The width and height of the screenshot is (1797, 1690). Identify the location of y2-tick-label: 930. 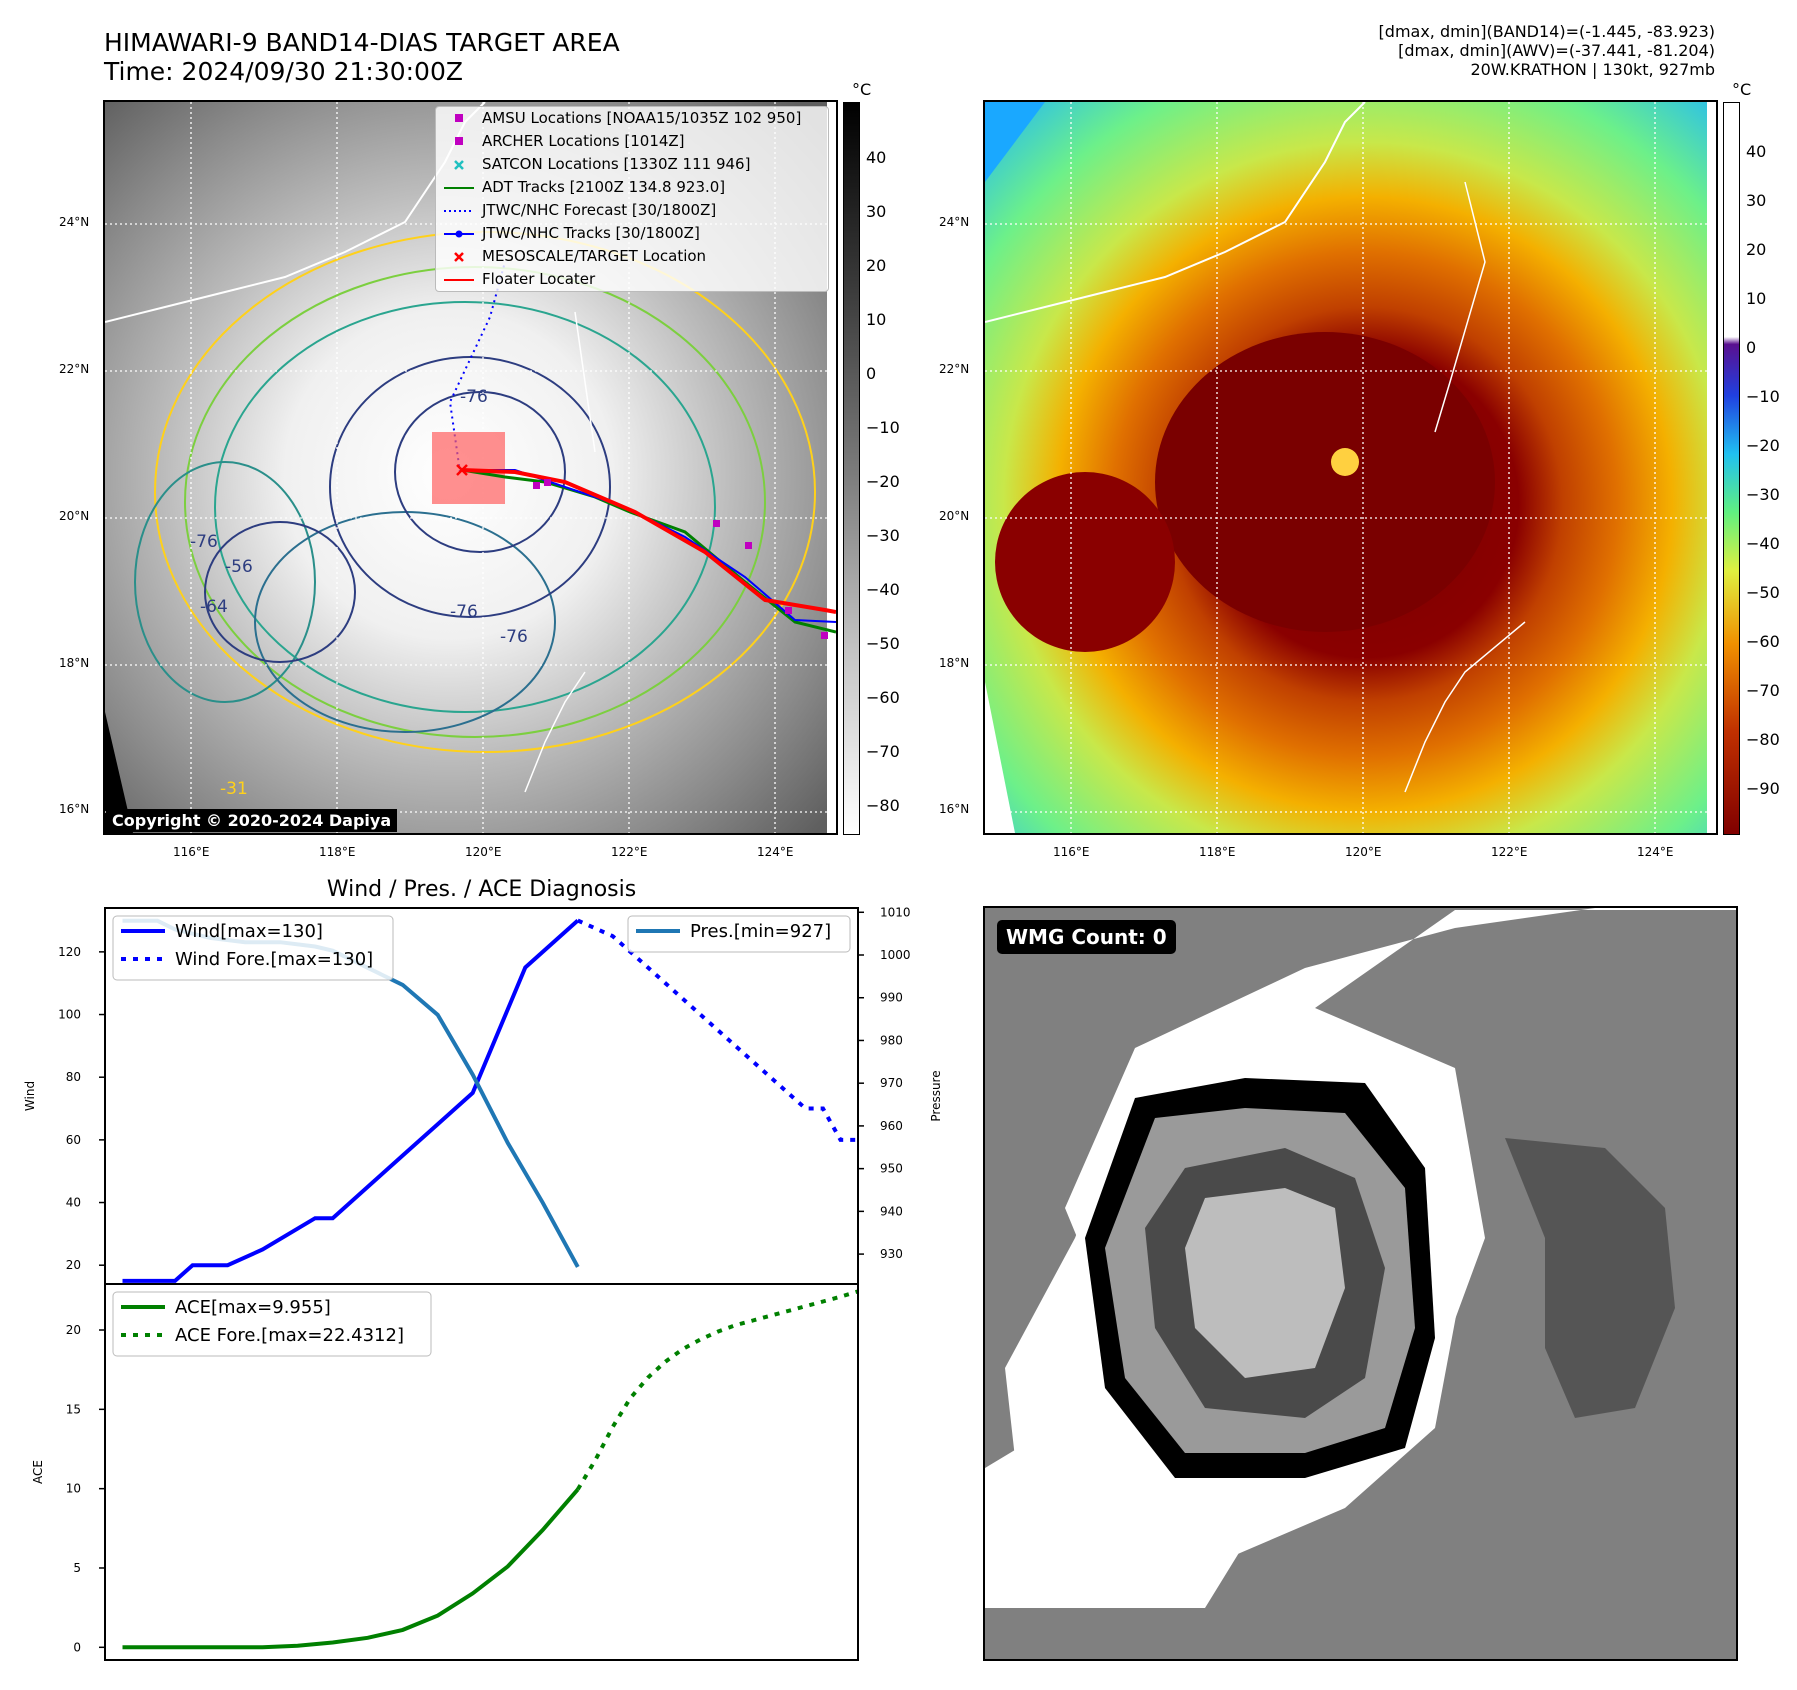
(891, 1254).